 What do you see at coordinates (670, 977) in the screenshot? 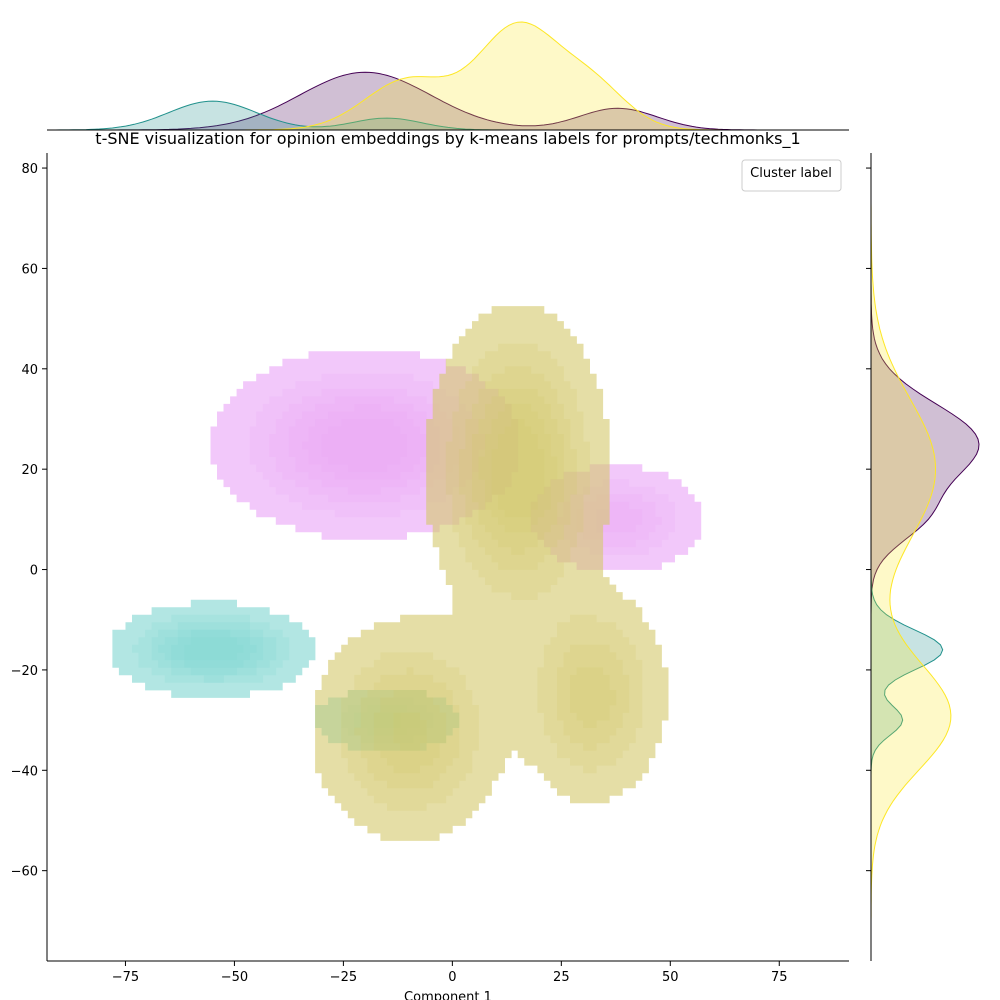
I see `x-tick-label: 50` at bounding box center [670, 977].